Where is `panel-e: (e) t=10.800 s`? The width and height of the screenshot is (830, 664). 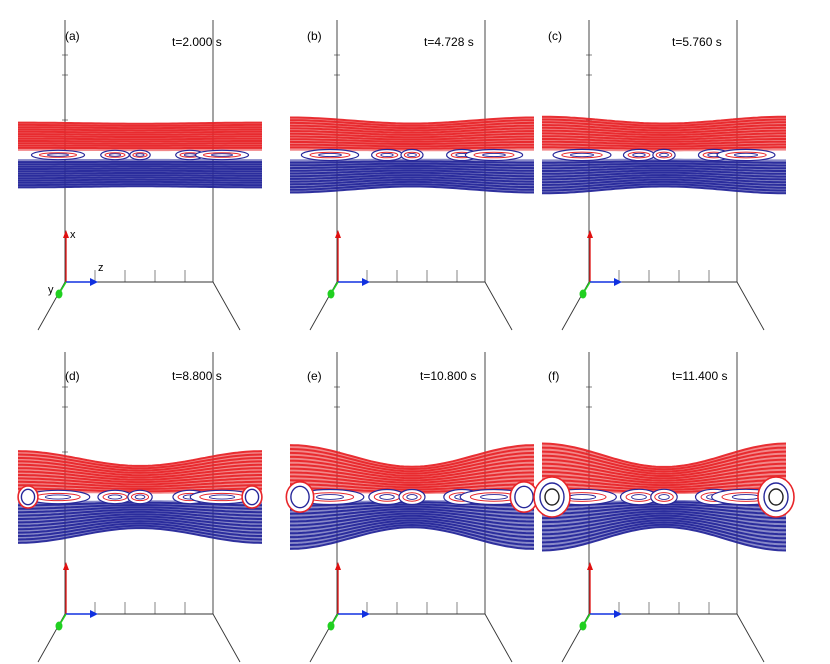
panel-e: (e) t=10.800 s is located at coordinates (412, 507).